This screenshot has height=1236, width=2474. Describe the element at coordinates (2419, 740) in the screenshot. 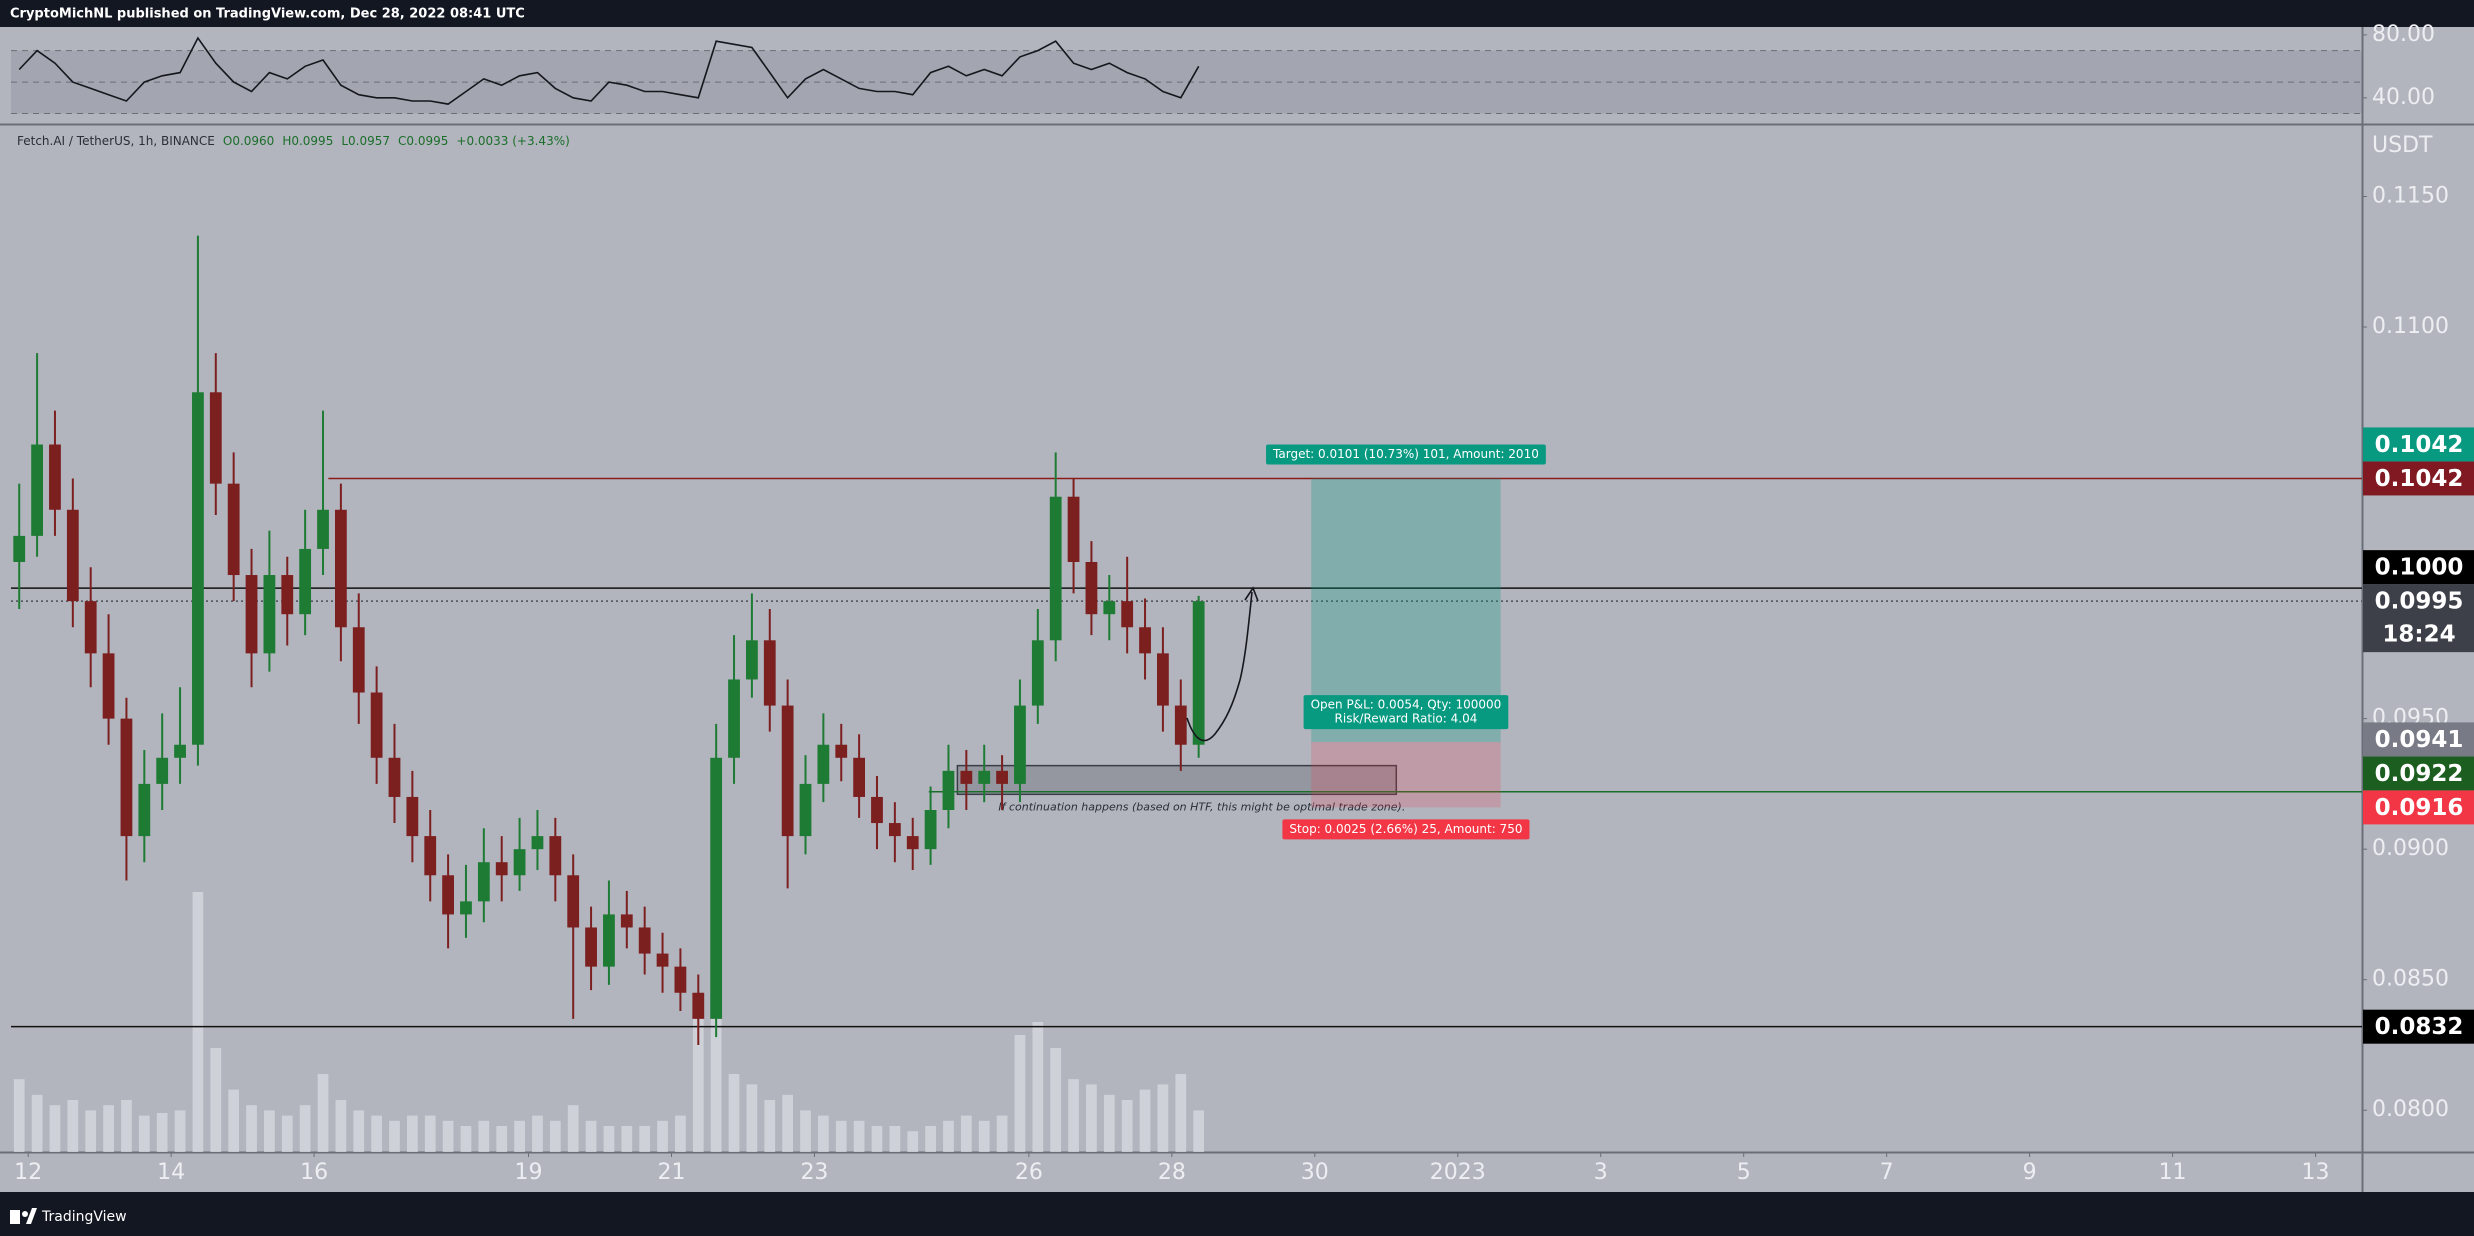

I see `price-badge-label: 0.0941` at that location.